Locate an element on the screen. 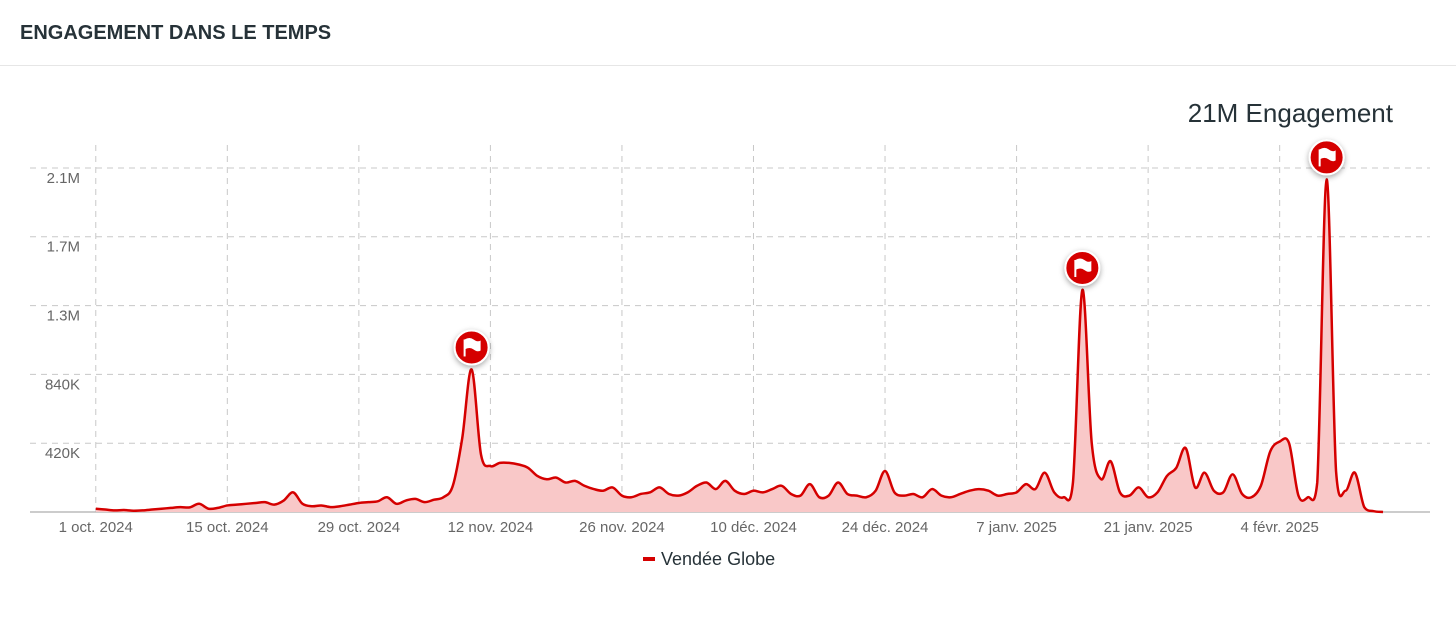 The image size is (1456, 617). x-tick-label: 26 nov. 2024 is located at coordinates (622, 527).